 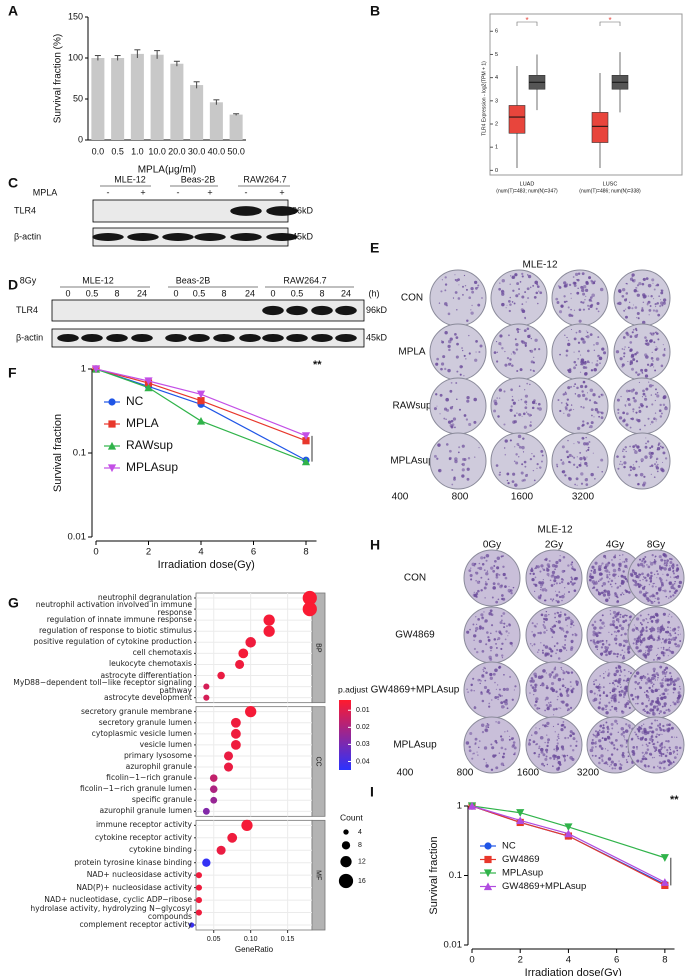 I want to click on bar, so click(x=98, y=99).